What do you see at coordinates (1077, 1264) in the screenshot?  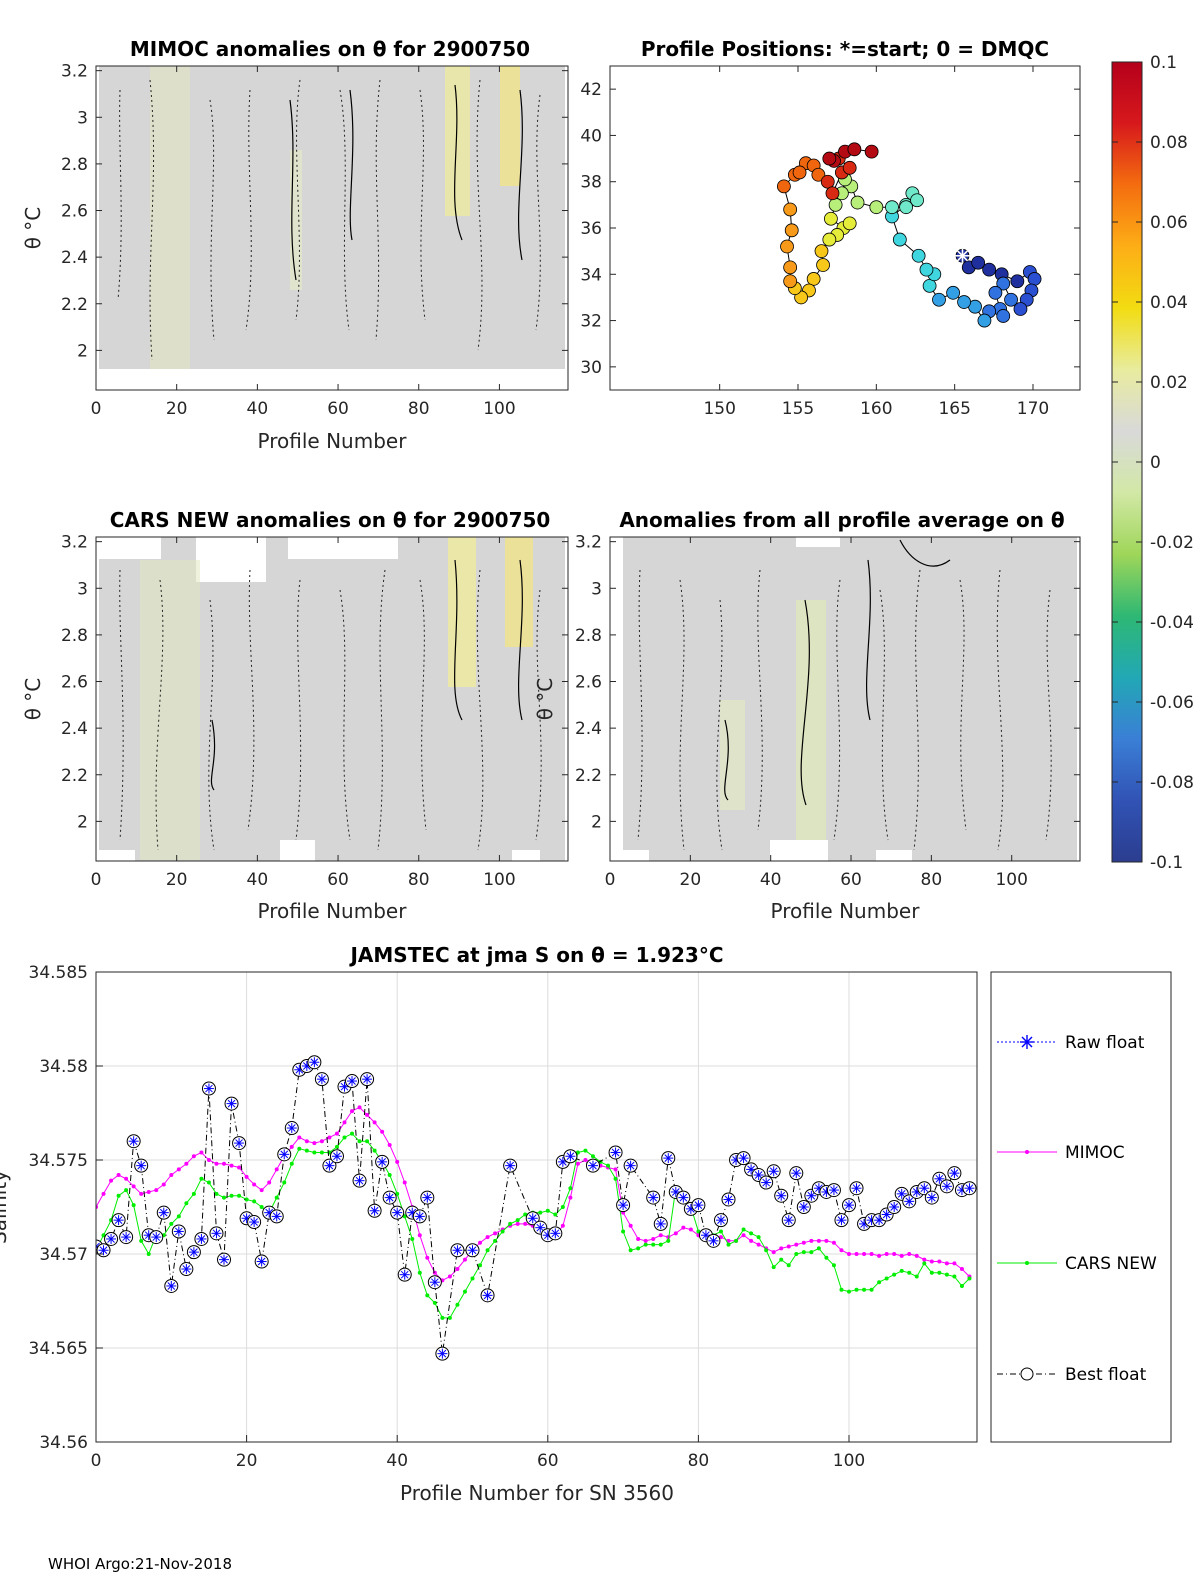 I see `legend-cars: CARS NEW` at bounding box center [1077, 1264].